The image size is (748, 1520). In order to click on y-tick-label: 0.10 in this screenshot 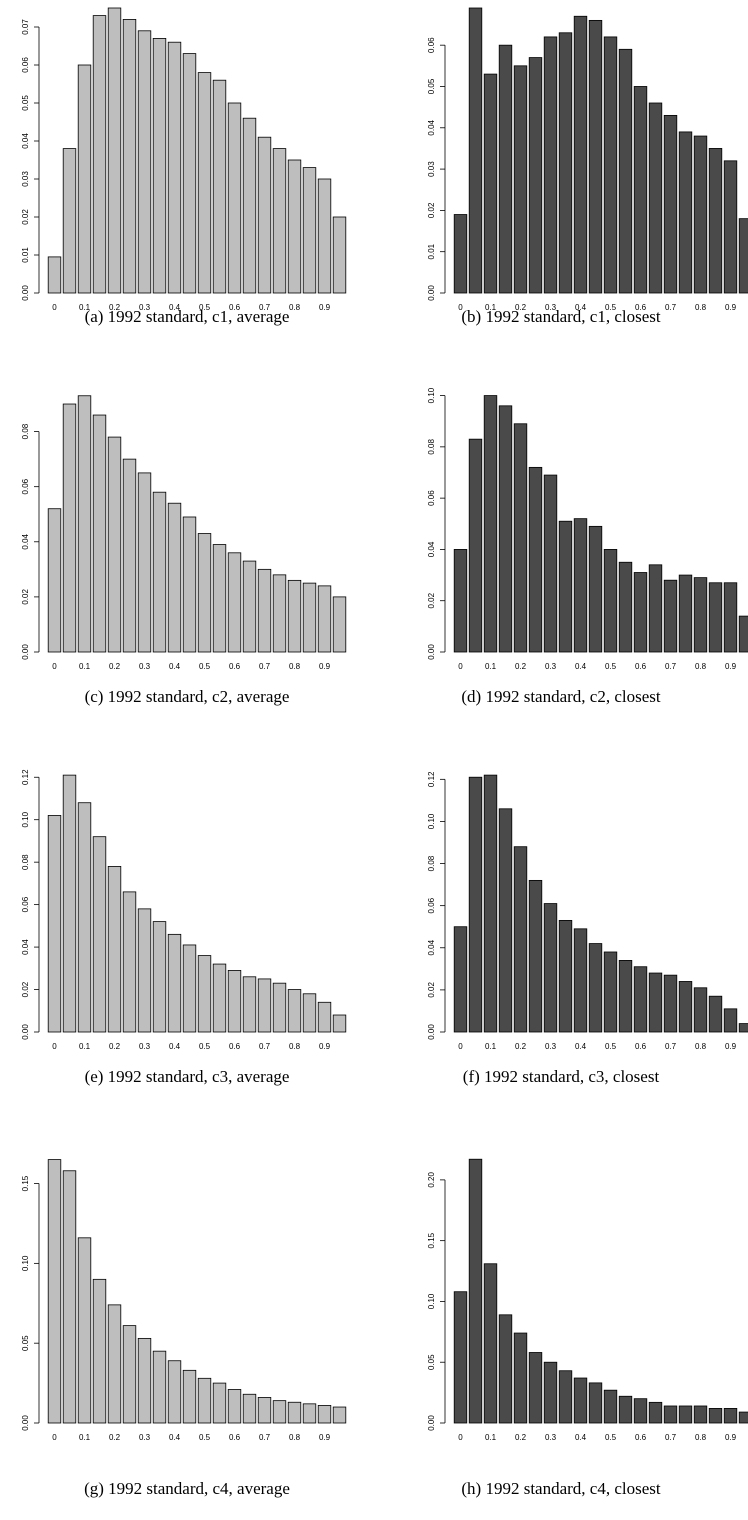, I will do `click(25, 1263)`.